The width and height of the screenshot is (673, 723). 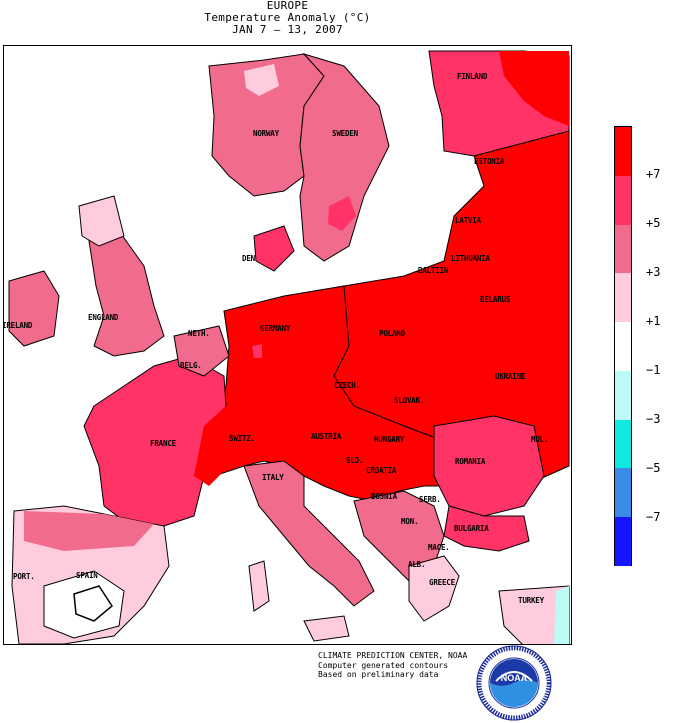 I want to click on label-germany: GERMANY, so click(x=275, y=328).